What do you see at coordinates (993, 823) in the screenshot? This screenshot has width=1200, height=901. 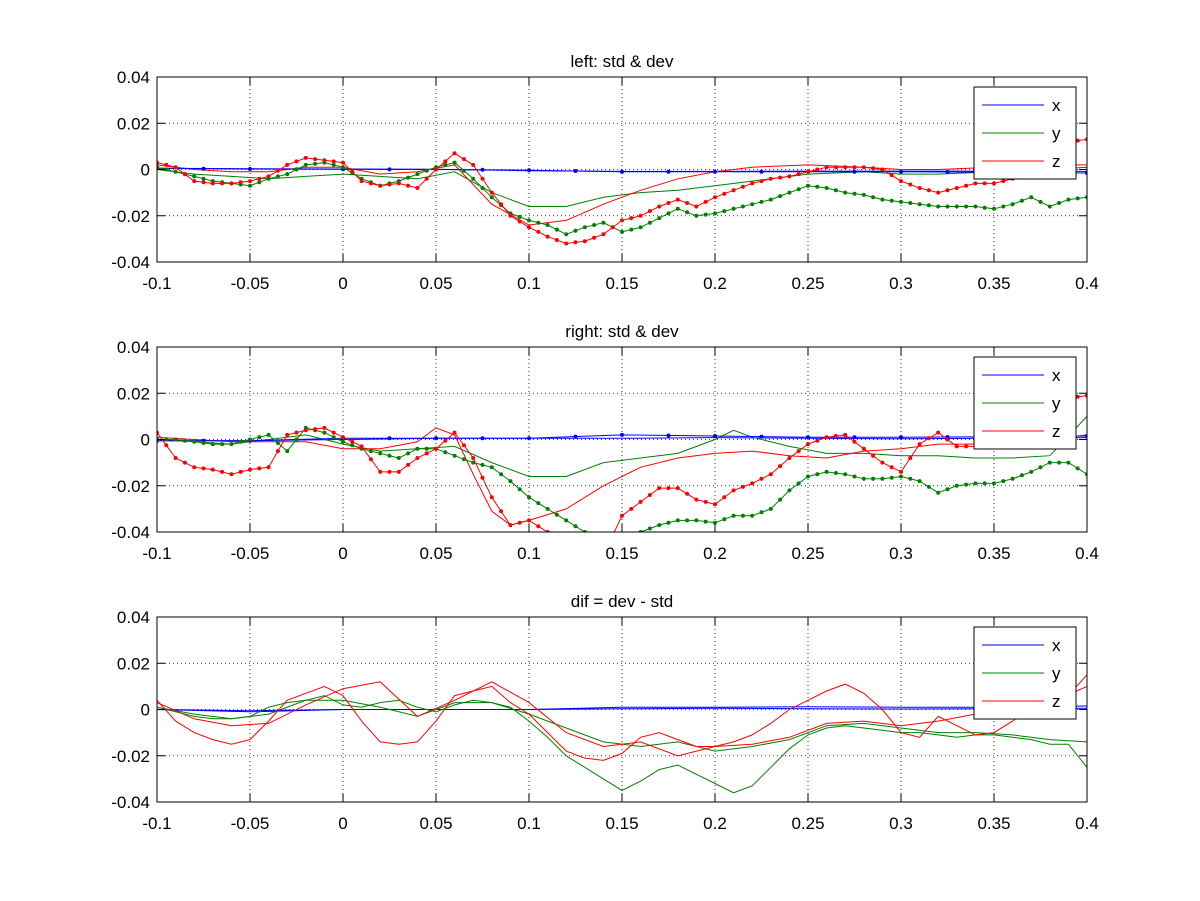 I see `x-tick-label: 0.35` at bounding box center [993, 823].